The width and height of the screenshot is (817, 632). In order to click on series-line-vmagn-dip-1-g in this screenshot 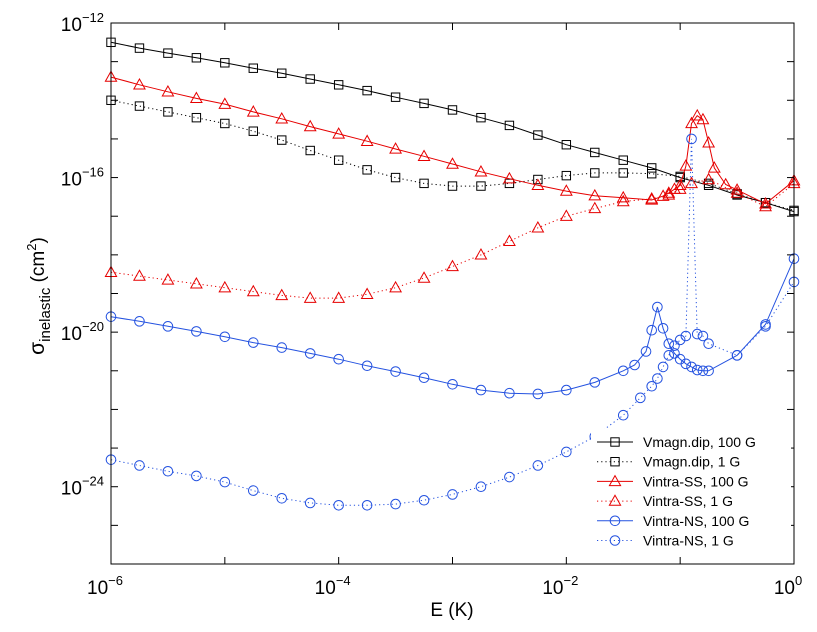, I will do `click(452, 155)`.